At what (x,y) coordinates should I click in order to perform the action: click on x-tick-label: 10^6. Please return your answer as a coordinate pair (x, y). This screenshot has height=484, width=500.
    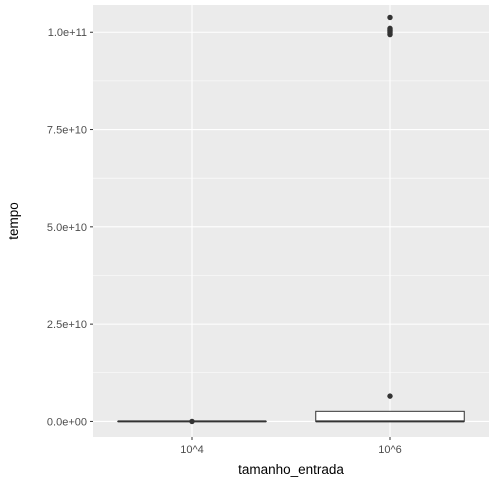
    Looking at the image, I should click on (390, 450).